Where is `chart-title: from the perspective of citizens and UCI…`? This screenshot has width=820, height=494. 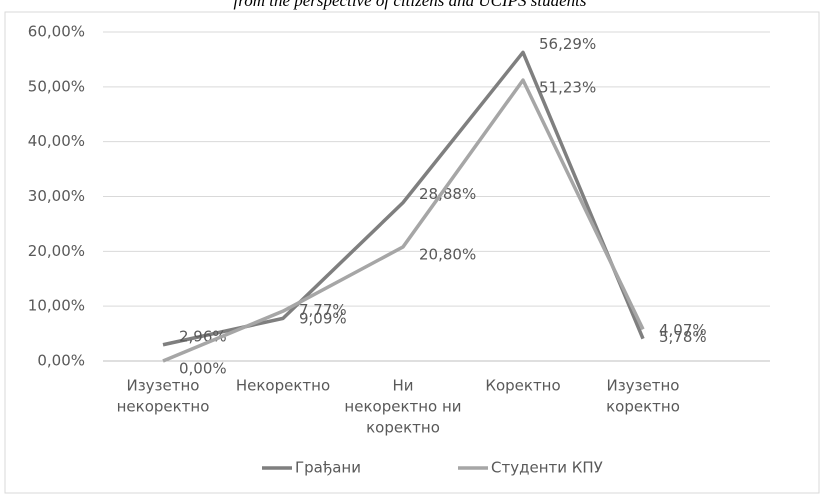
chart-title: from the perspective of citizens and UCI… is located at coordinates (409, 5).